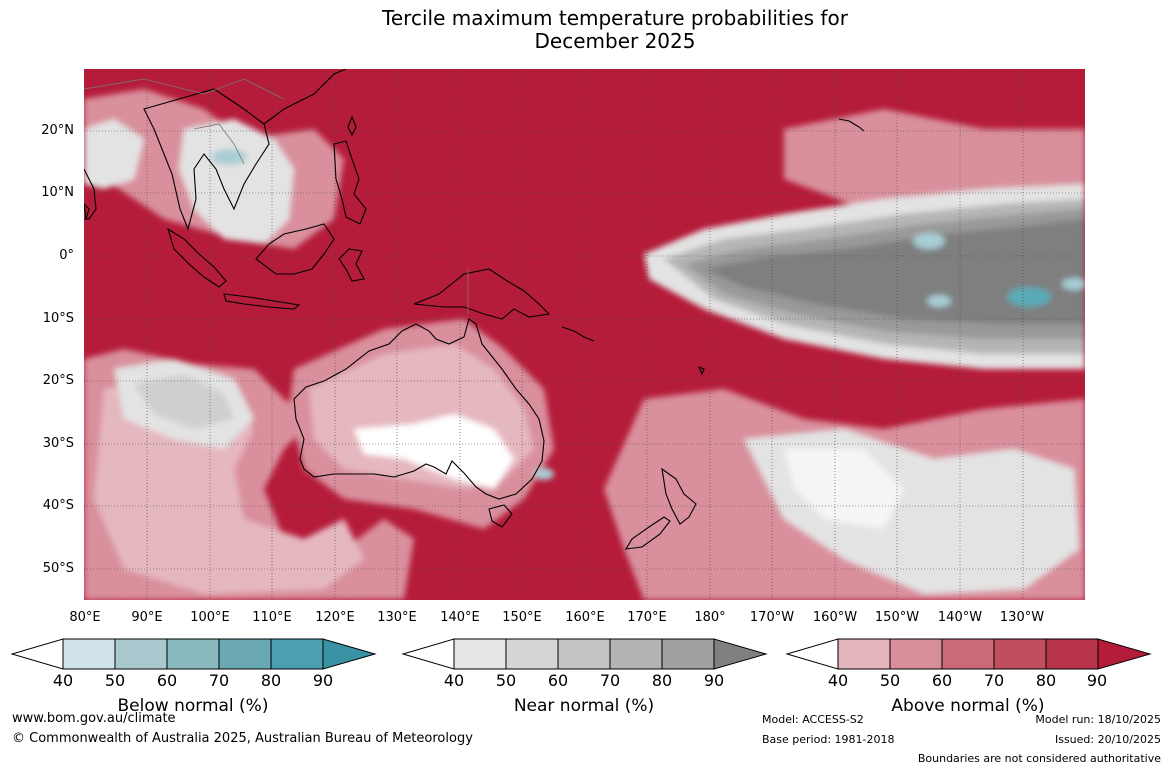 The image size is (1173, 770). What do you see at coordinates (929, 241) in the screenshot?
I see `zone-below-50-spot-a` at bounding box center [929, 241].